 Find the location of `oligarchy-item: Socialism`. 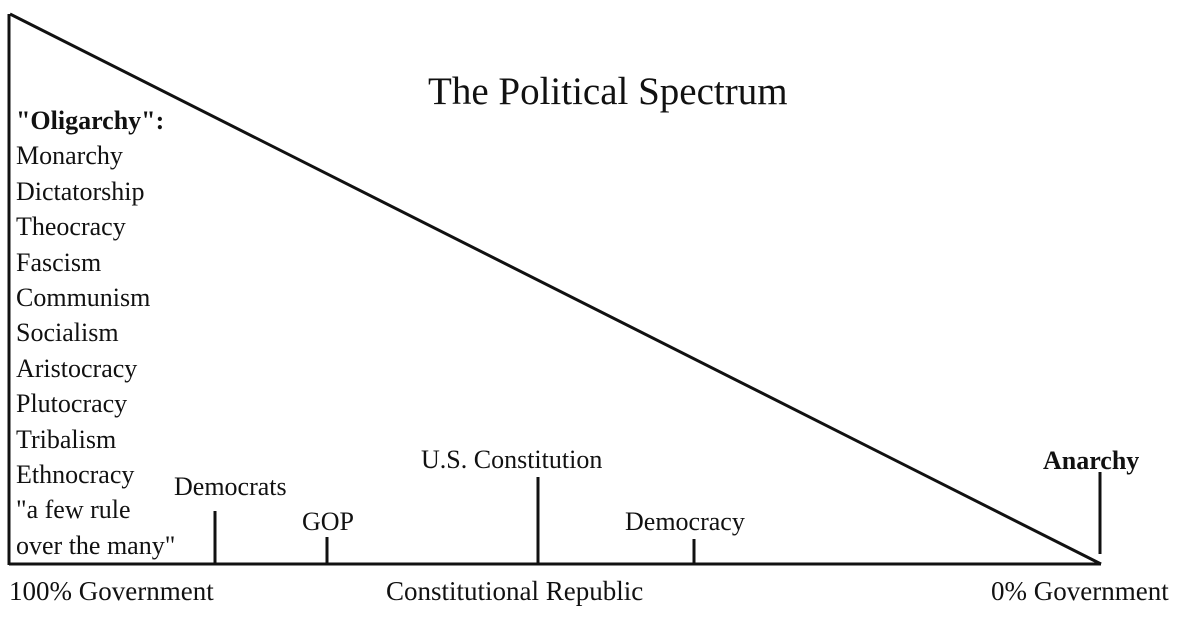

oligarchy-item: Socialism is located at coordinates (67, 333).